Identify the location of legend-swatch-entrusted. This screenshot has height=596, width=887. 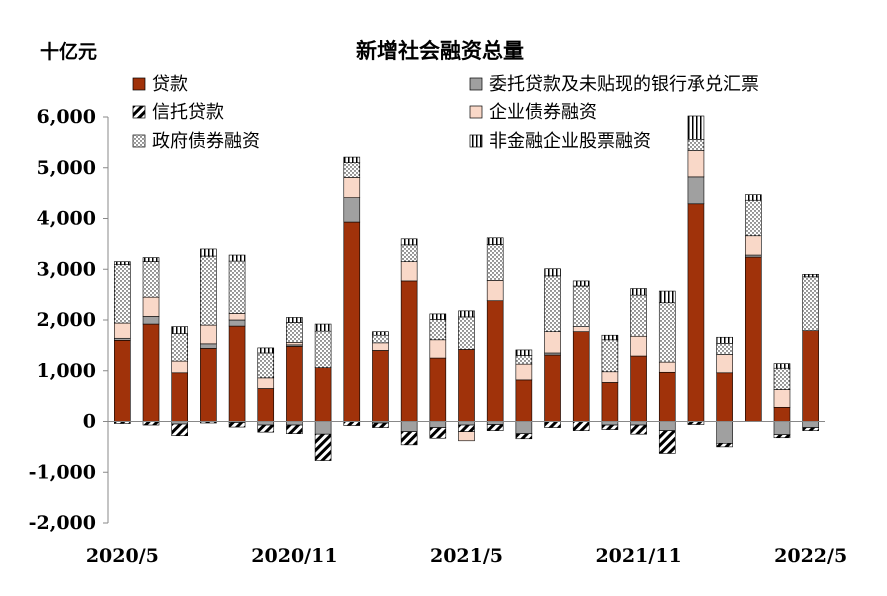
(476, 84).